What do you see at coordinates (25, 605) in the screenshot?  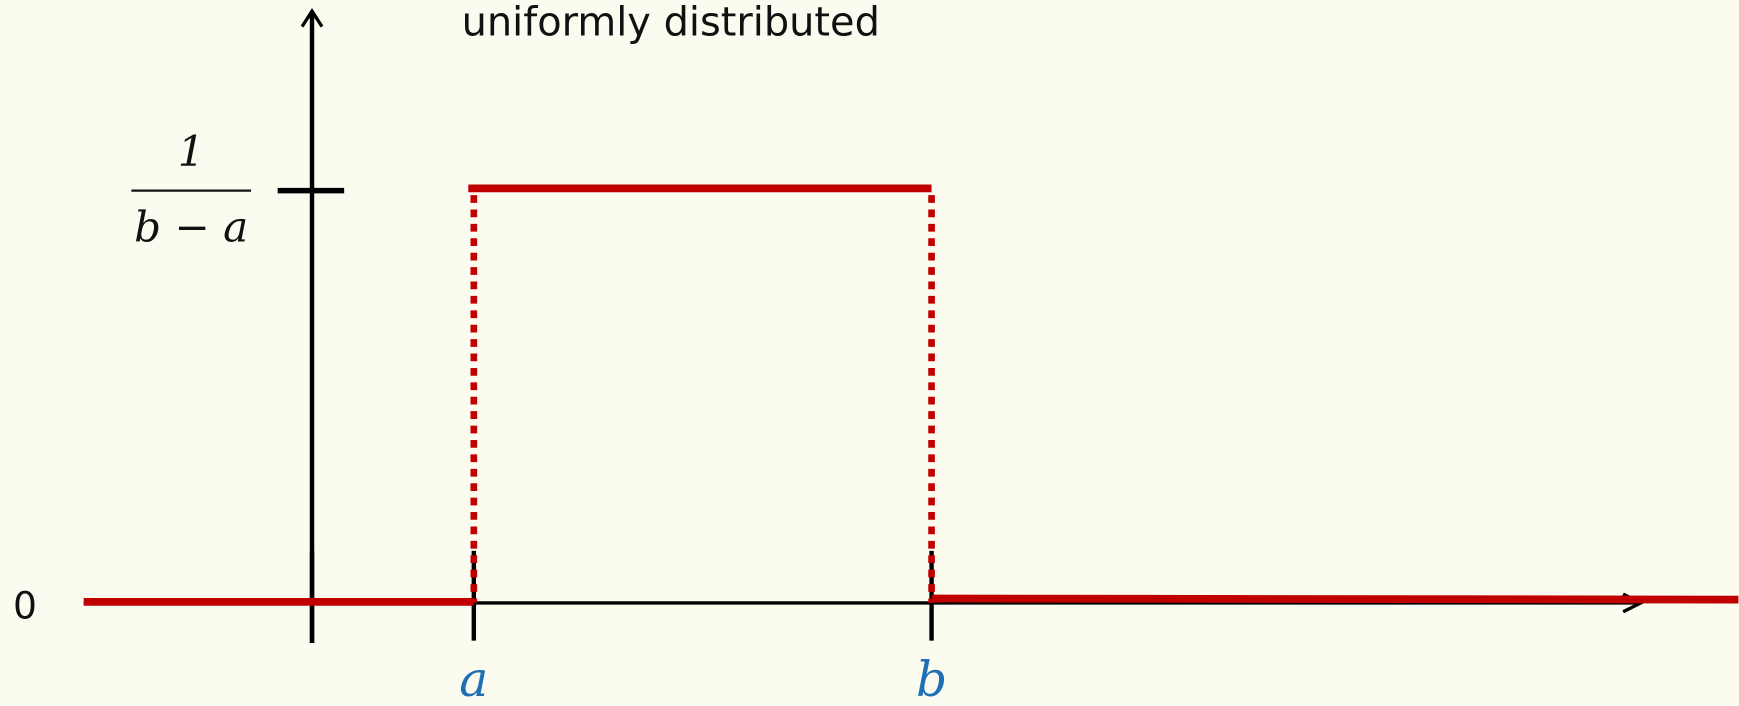 I see `zero-label: 0` at bounding box center [25, 605].